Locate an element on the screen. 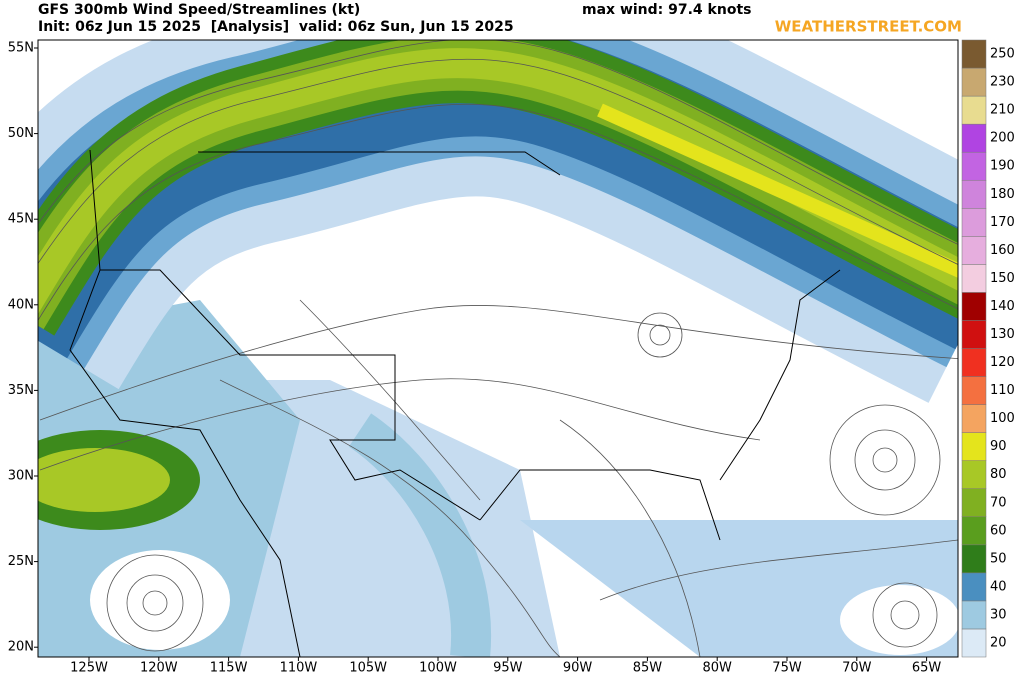 Image resolution: width=1022 pixels, height=682 pixels. lat-label: 30N is located at coordinates (21, 476).